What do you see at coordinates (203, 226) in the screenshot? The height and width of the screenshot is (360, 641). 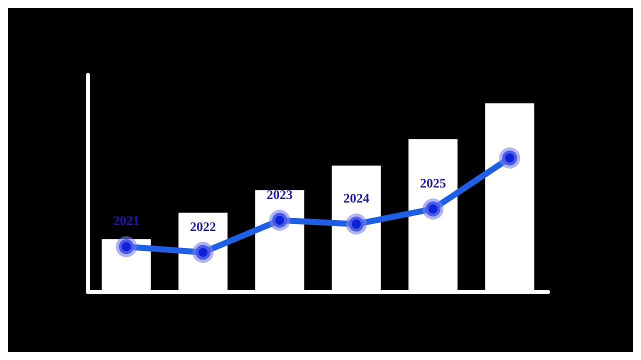 I see `x-tick-label: 2022` at bounding box center [203, 226].